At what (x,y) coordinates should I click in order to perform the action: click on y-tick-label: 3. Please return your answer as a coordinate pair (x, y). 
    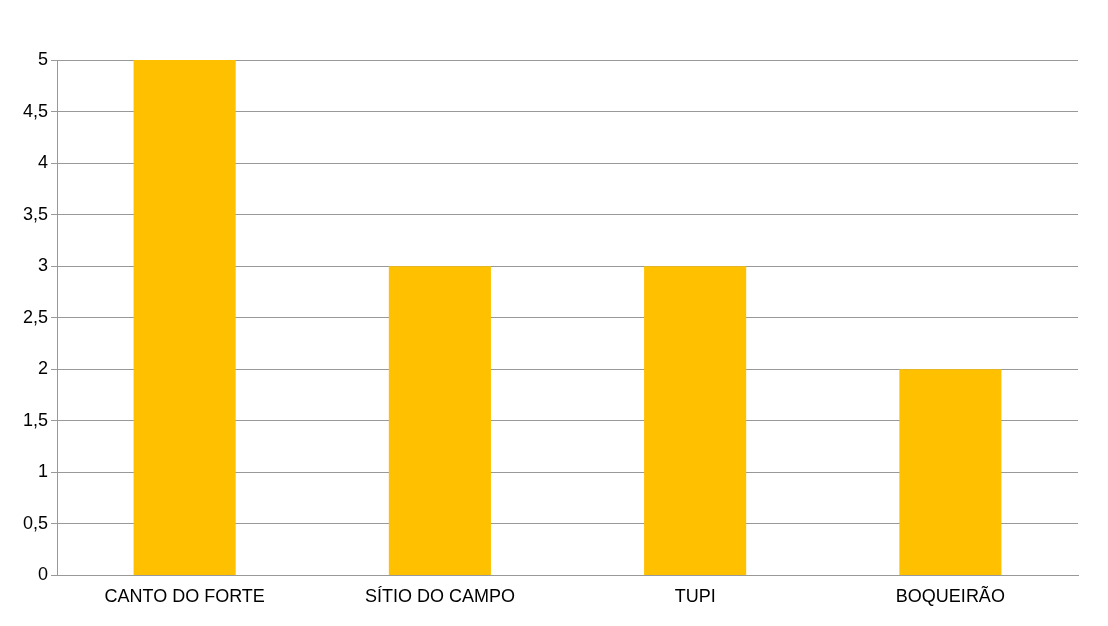
    Looking at the image, I should click on (43, 265).